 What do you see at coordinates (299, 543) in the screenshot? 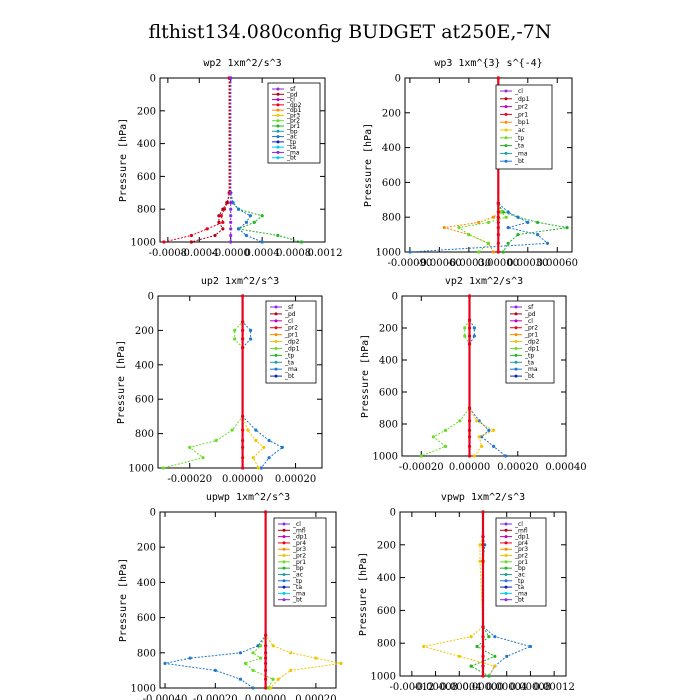
I see `legend-entry: _pr4` at bounding box center [299, 543].